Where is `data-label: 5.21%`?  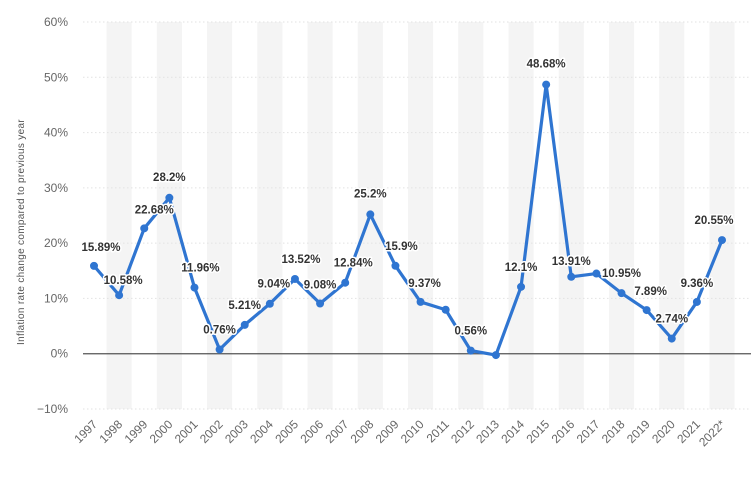
data-label: 5.21% is located at coordinates (244, 306).